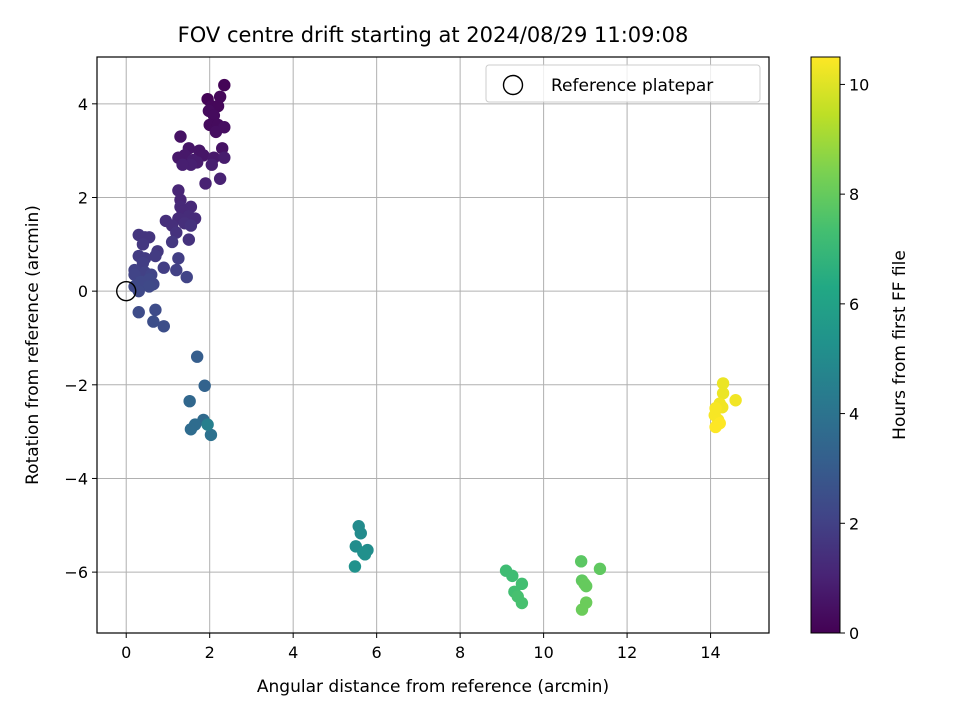  I want to click on legend-box, so click(623, 83).